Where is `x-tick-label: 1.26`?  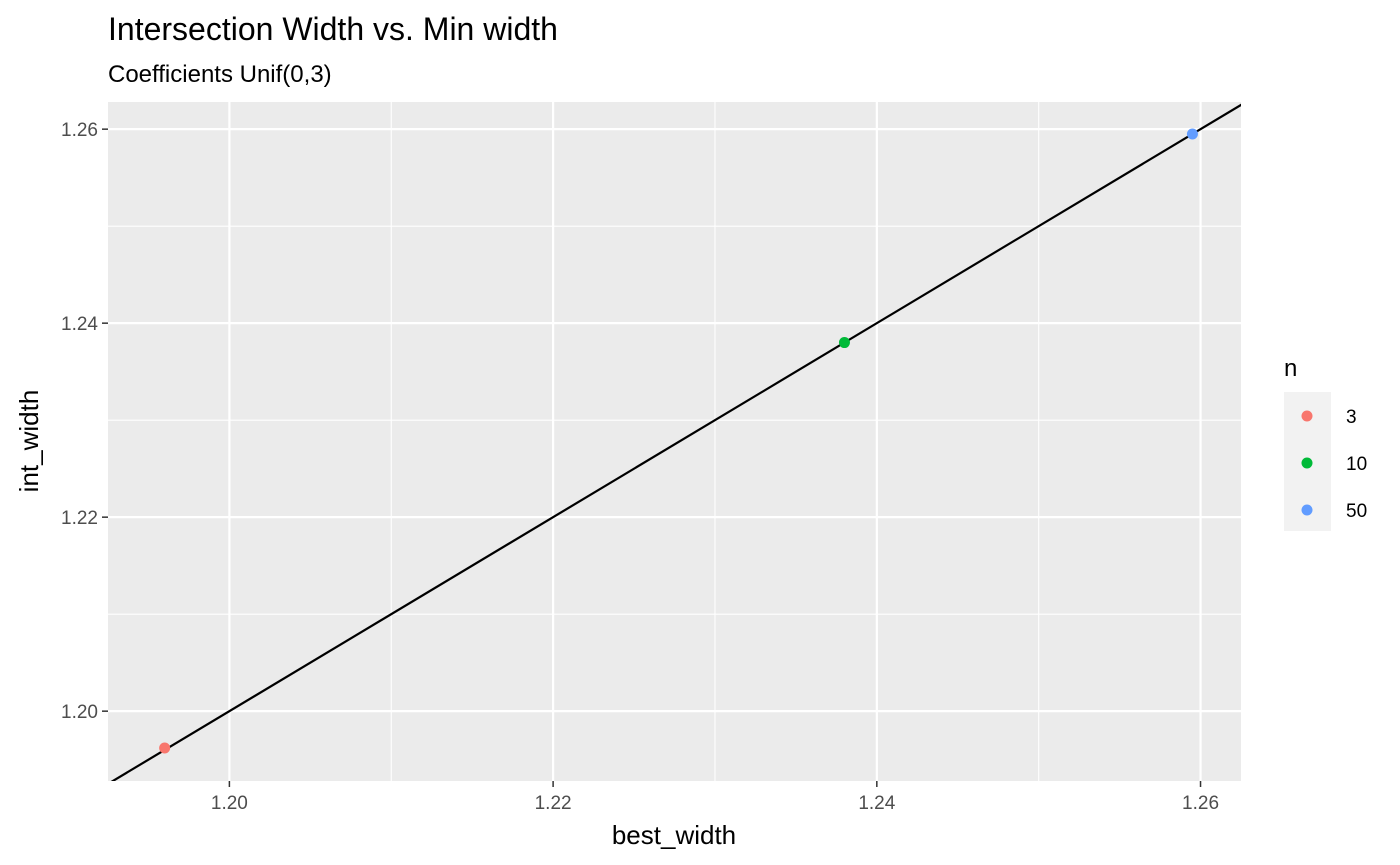 x-tick-label: 1.26 is located at coordinates (1200, 803).